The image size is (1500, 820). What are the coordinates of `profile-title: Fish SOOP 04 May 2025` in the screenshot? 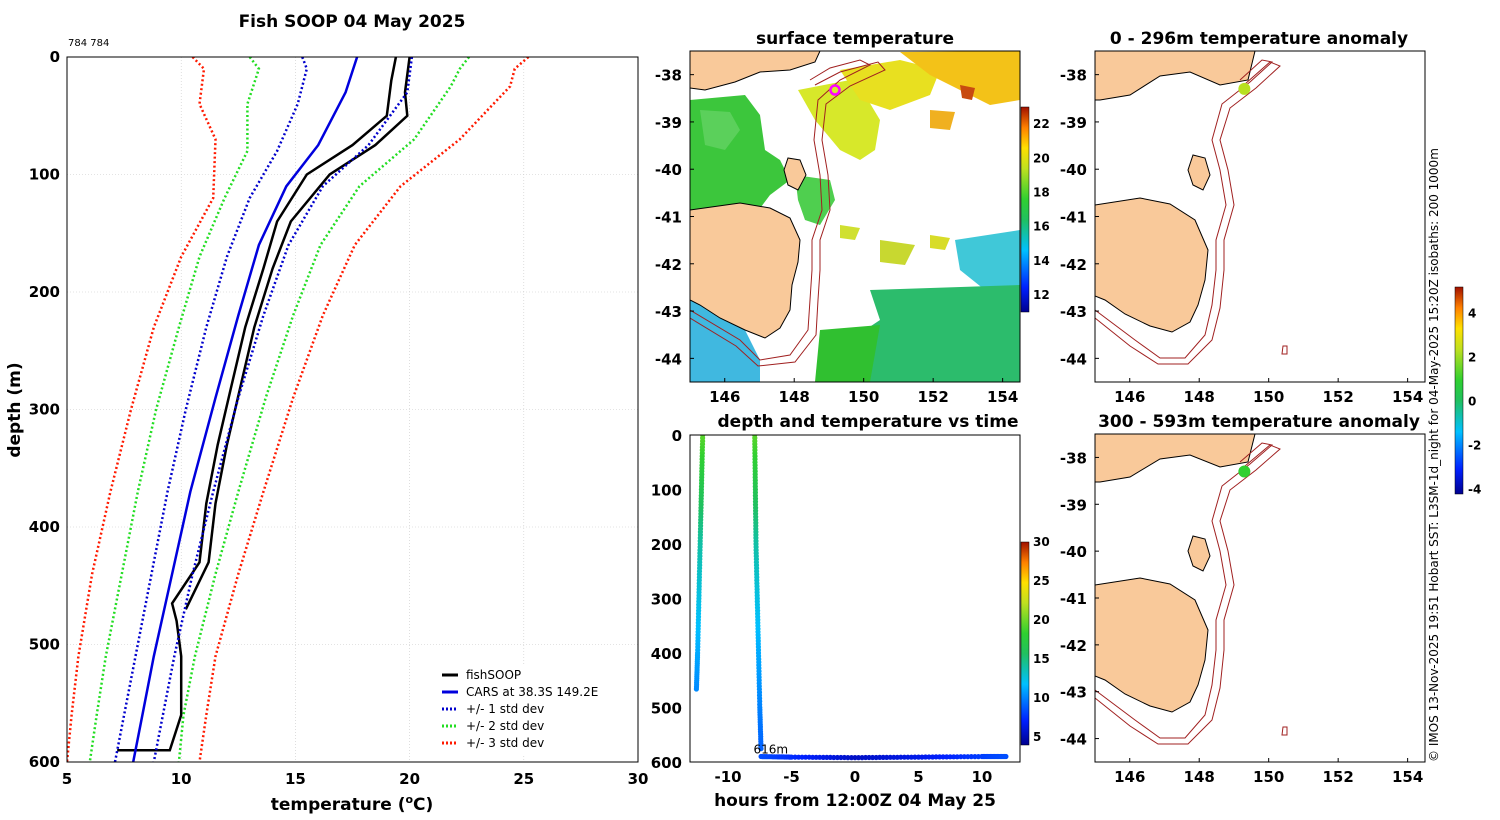 It's located at (352, 22).